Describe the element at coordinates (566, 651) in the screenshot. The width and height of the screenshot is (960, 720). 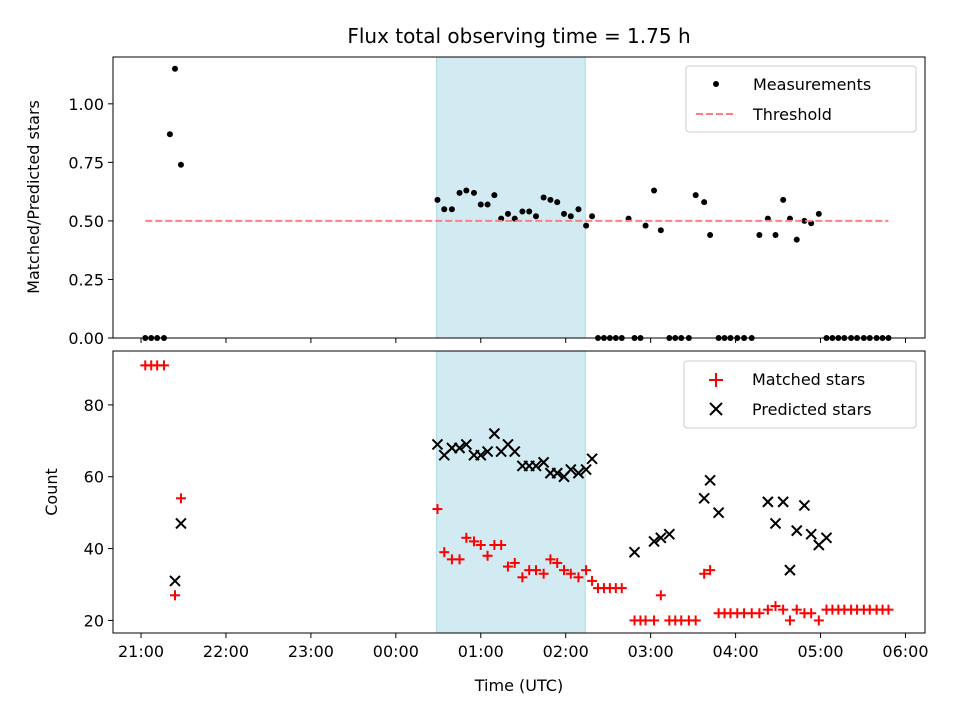
I see `x-tick-label: 02:00` at that location.